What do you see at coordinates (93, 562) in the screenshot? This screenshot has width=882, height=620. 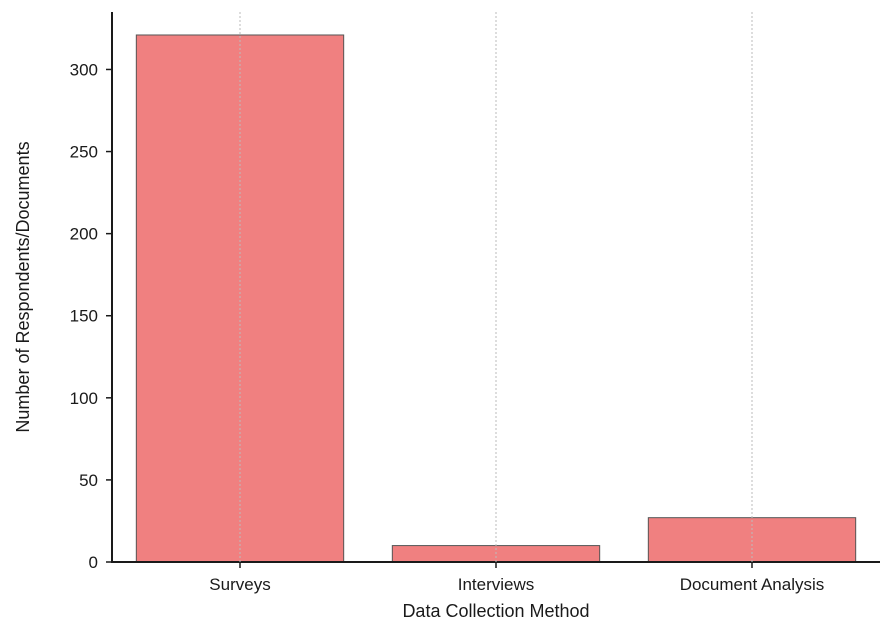 I see `y-tick-label: 0` at bounding box center [93, 562].